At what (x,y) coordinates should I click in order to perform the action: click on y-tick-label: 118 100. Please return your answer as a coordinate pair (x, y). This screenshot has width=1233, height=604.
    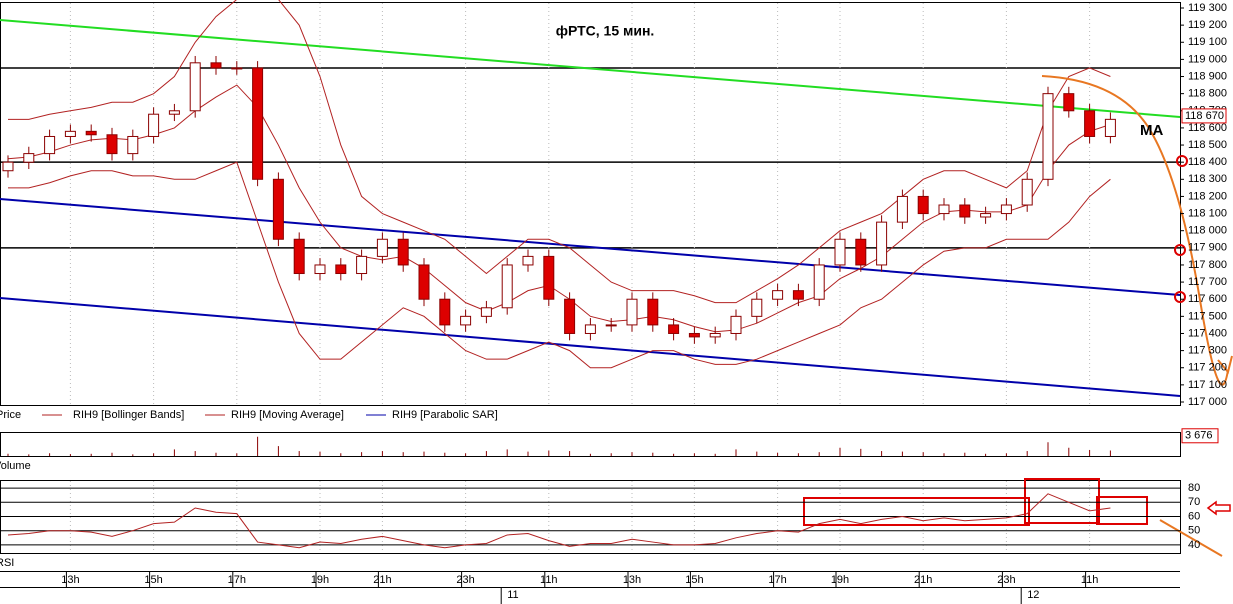
    Looking at the image, I should click on (1207, 213).